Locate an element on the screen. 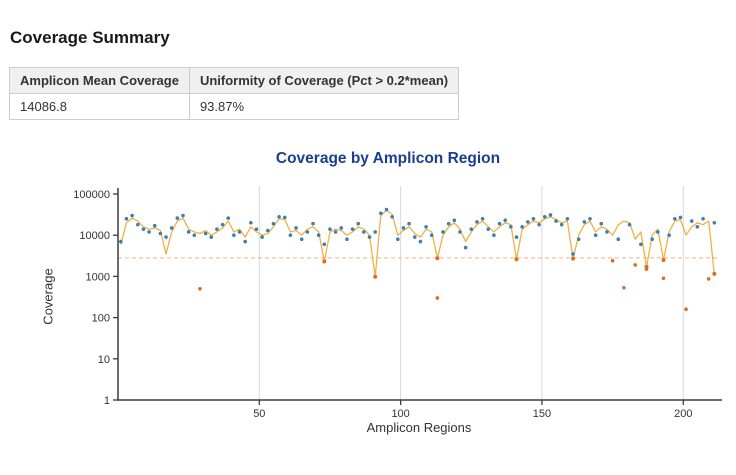  y-axis-label: Coverage is located at coordinates (48, 296).